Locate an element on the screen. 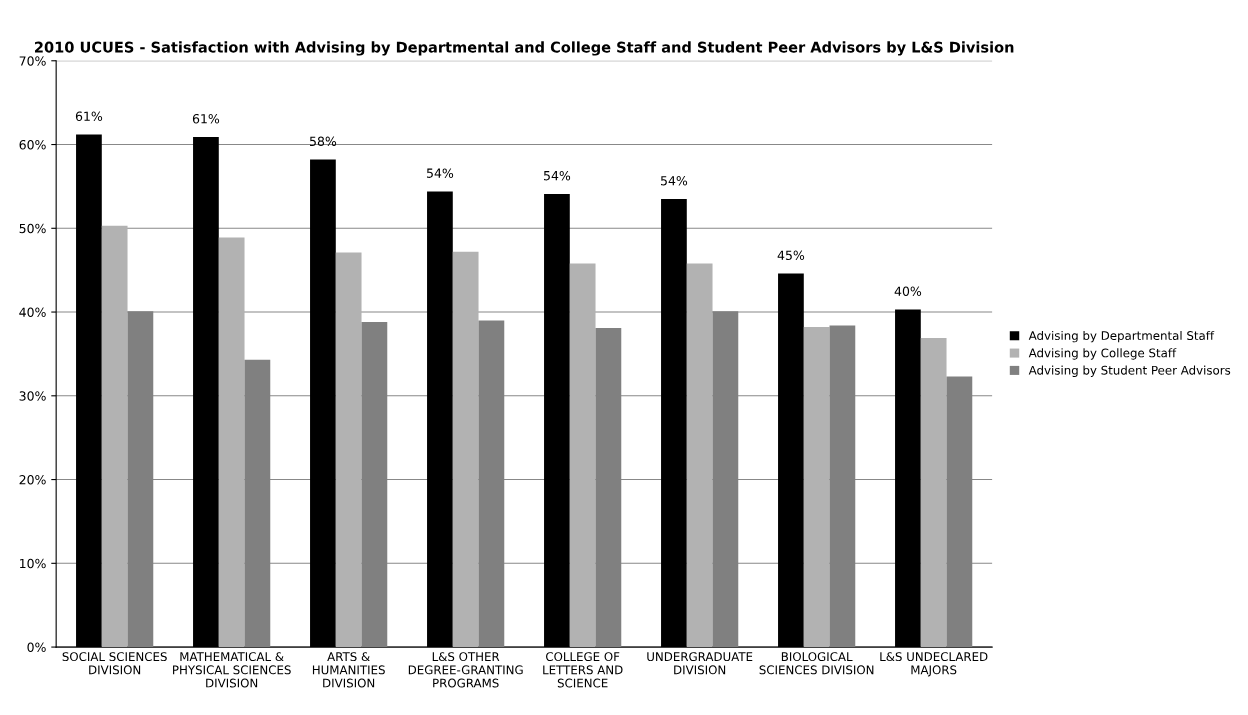 The image size is (1248, 715). legend-label: Advising by Departmental Staff is located at coordinates (1121, 336).